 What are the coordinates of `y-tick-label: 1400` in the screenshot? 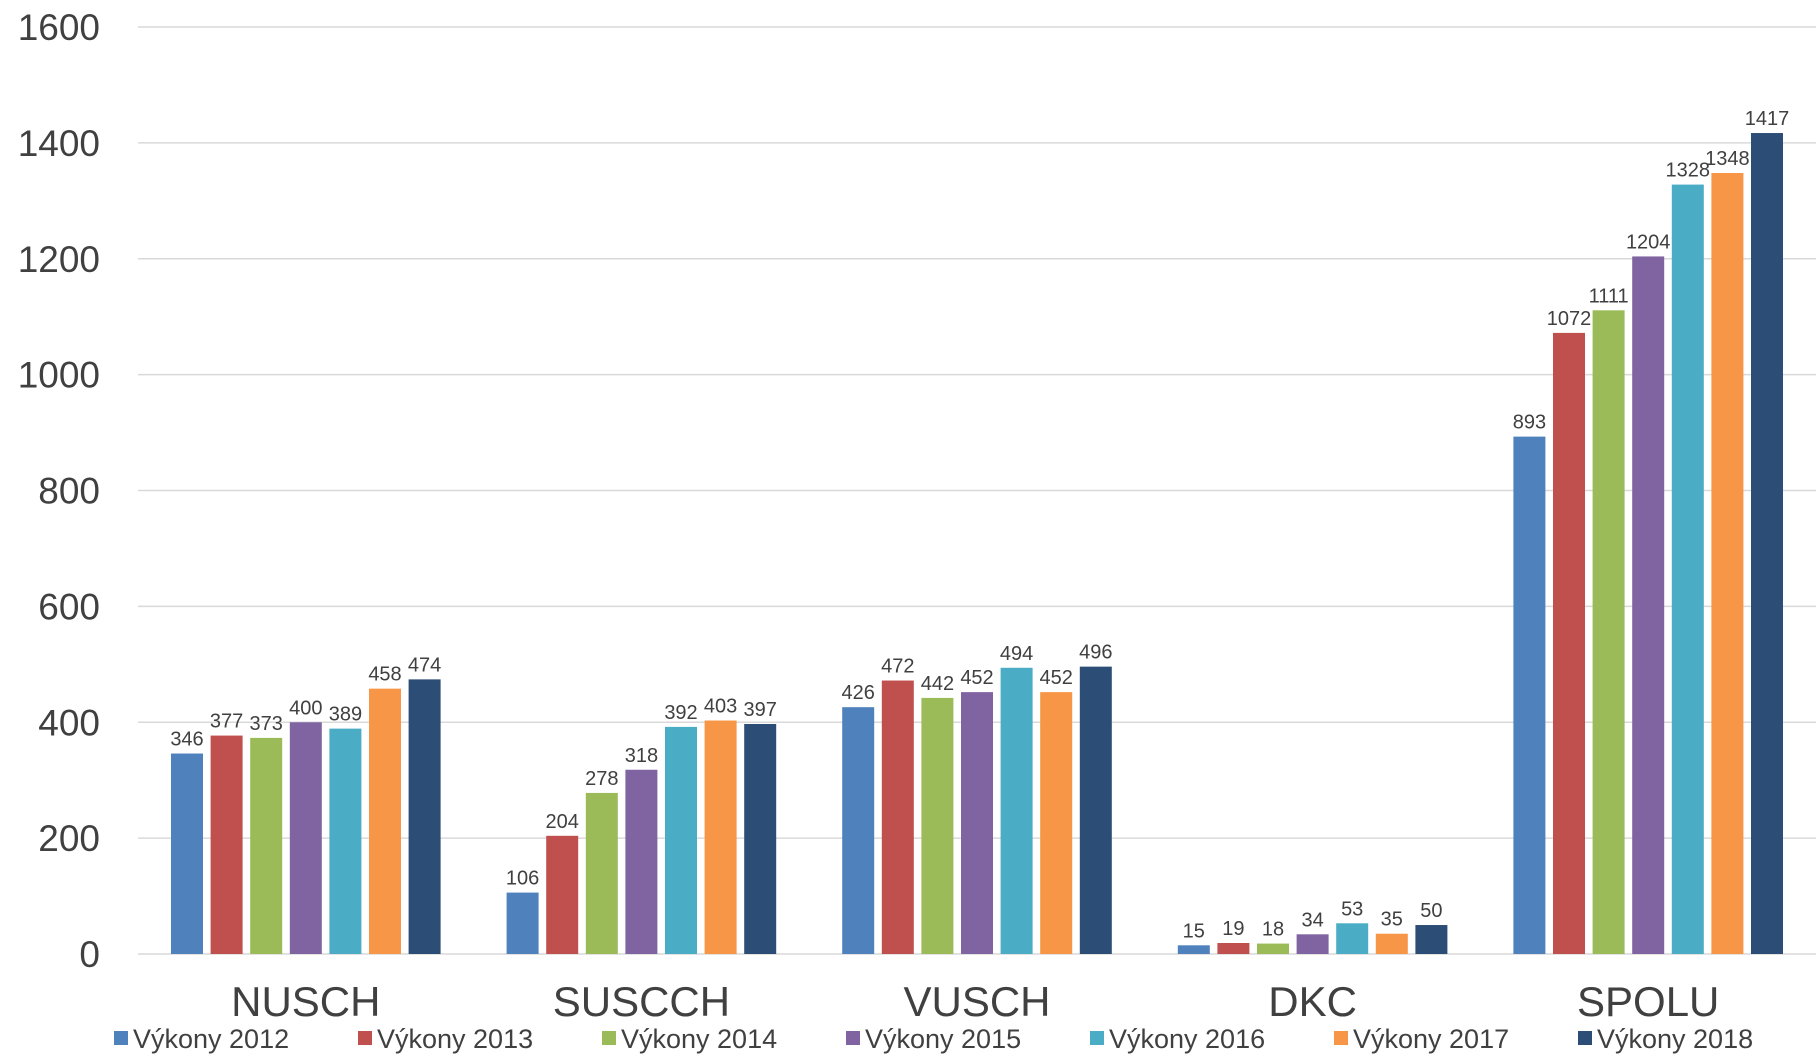 It's located at (59, 143).